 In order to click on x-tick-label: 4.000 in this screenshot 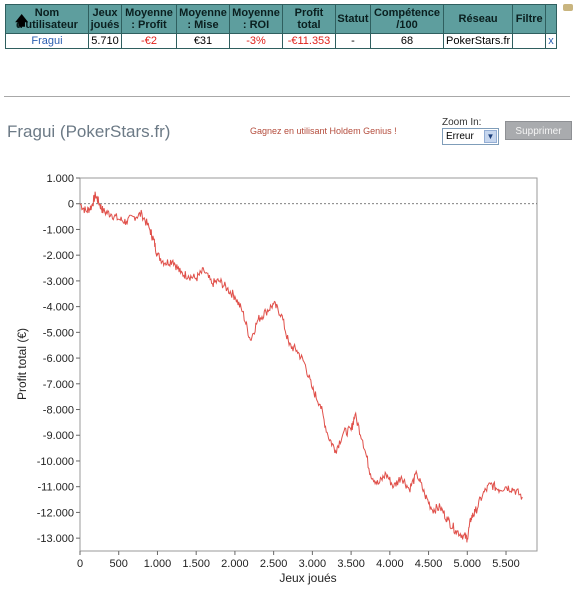, I will do `click(390, 564)`.